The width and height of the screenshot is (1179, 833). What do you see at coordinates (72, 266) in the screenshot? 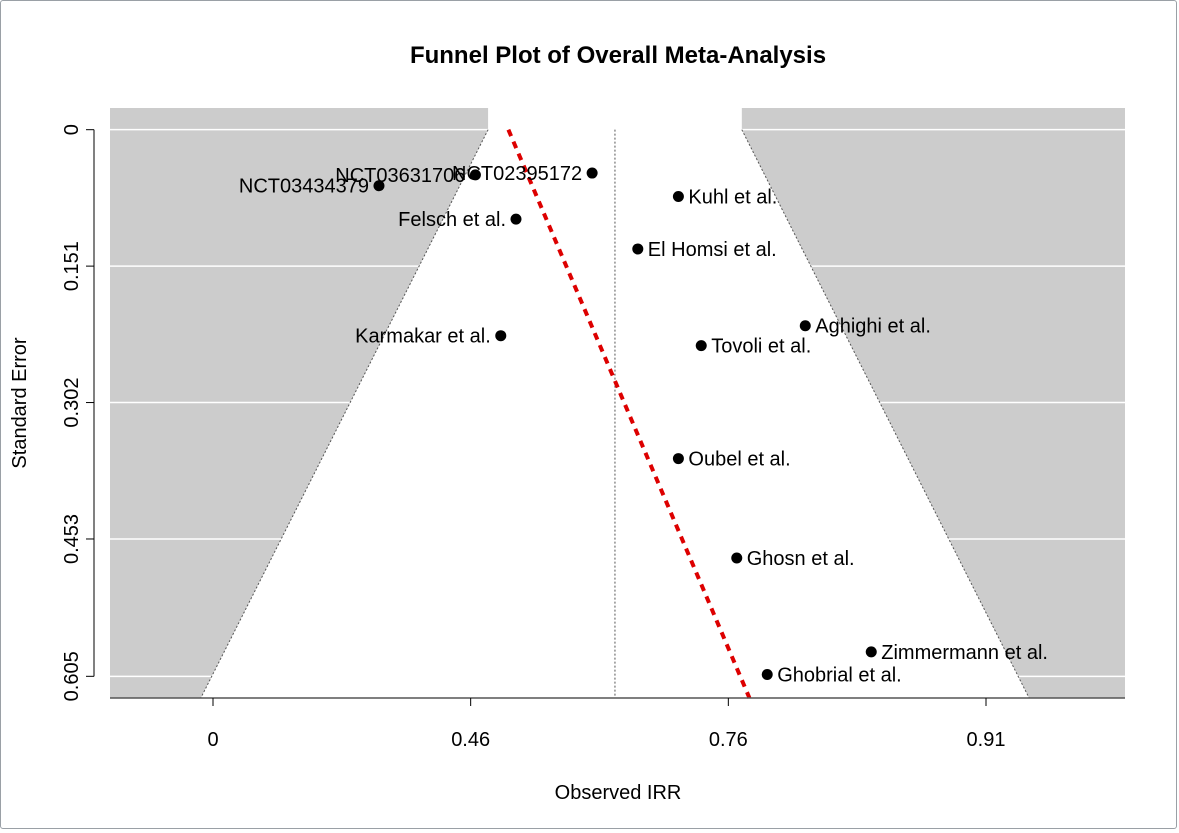
I see `y-tick-label: 0.151` at bounding box center [72, 266].